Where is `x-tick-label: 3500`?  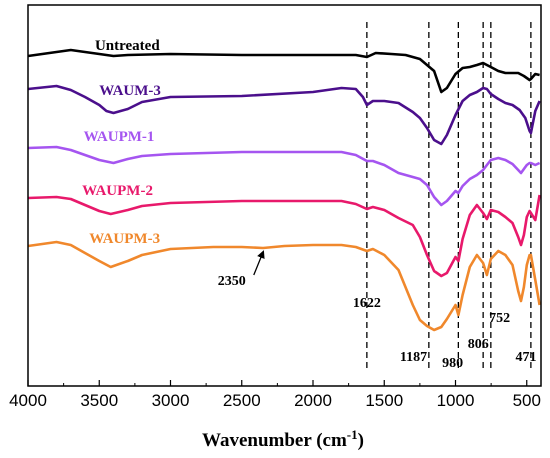
x-tick-label: 3500 is located at coordinates (99, 400).